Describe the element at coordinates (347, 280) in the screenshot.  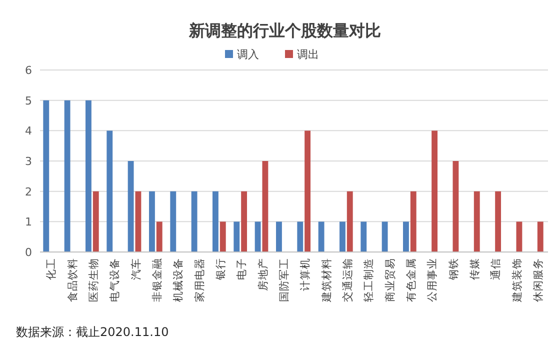
I see `x-tick-label: 交通运输` at that location.